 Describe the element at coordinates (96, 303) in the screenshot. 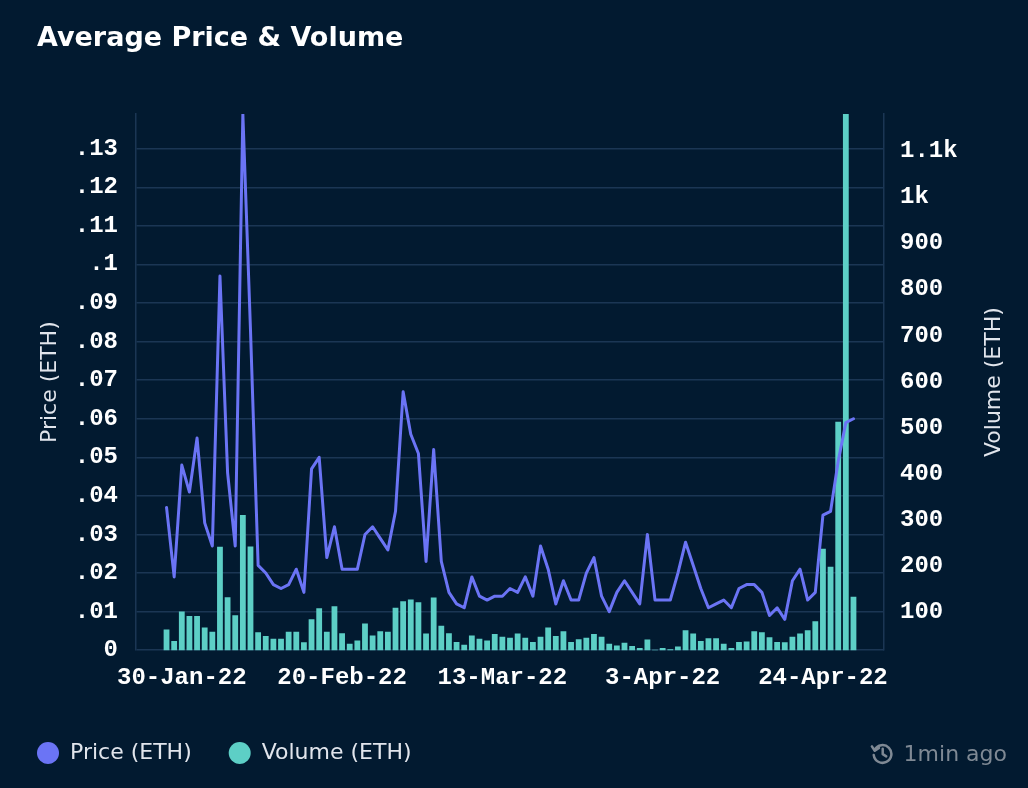

I see `y-tick-label: .09` at that location.